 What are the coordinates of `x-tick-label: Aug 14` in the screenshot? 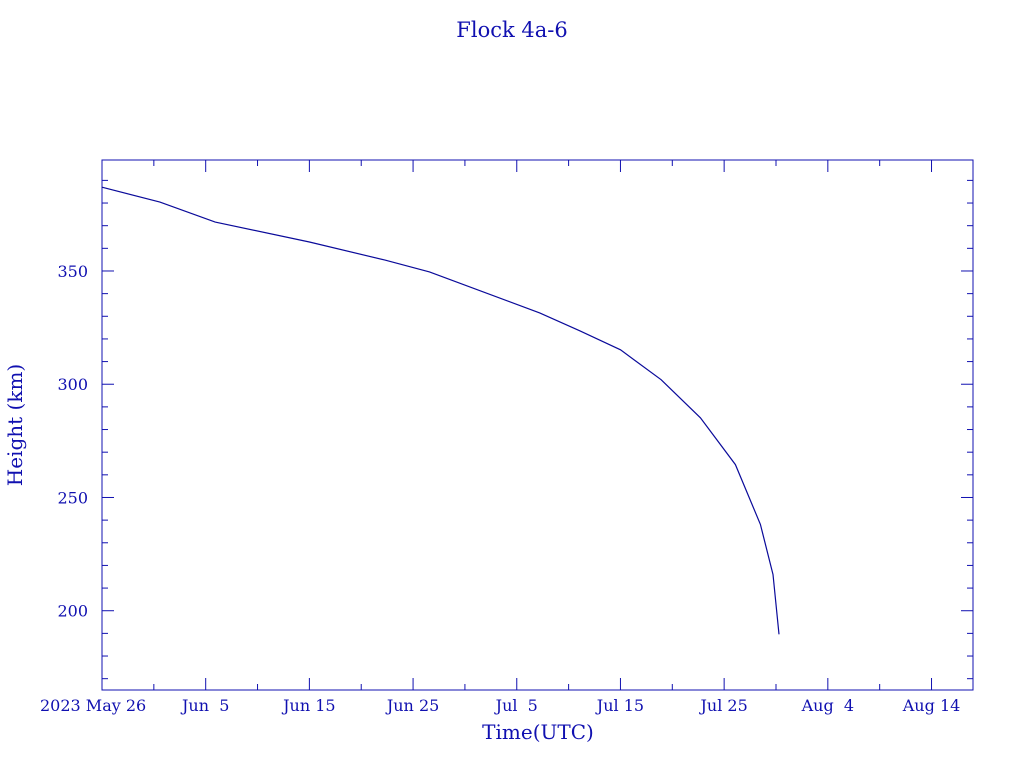 It's located at (931, 705).